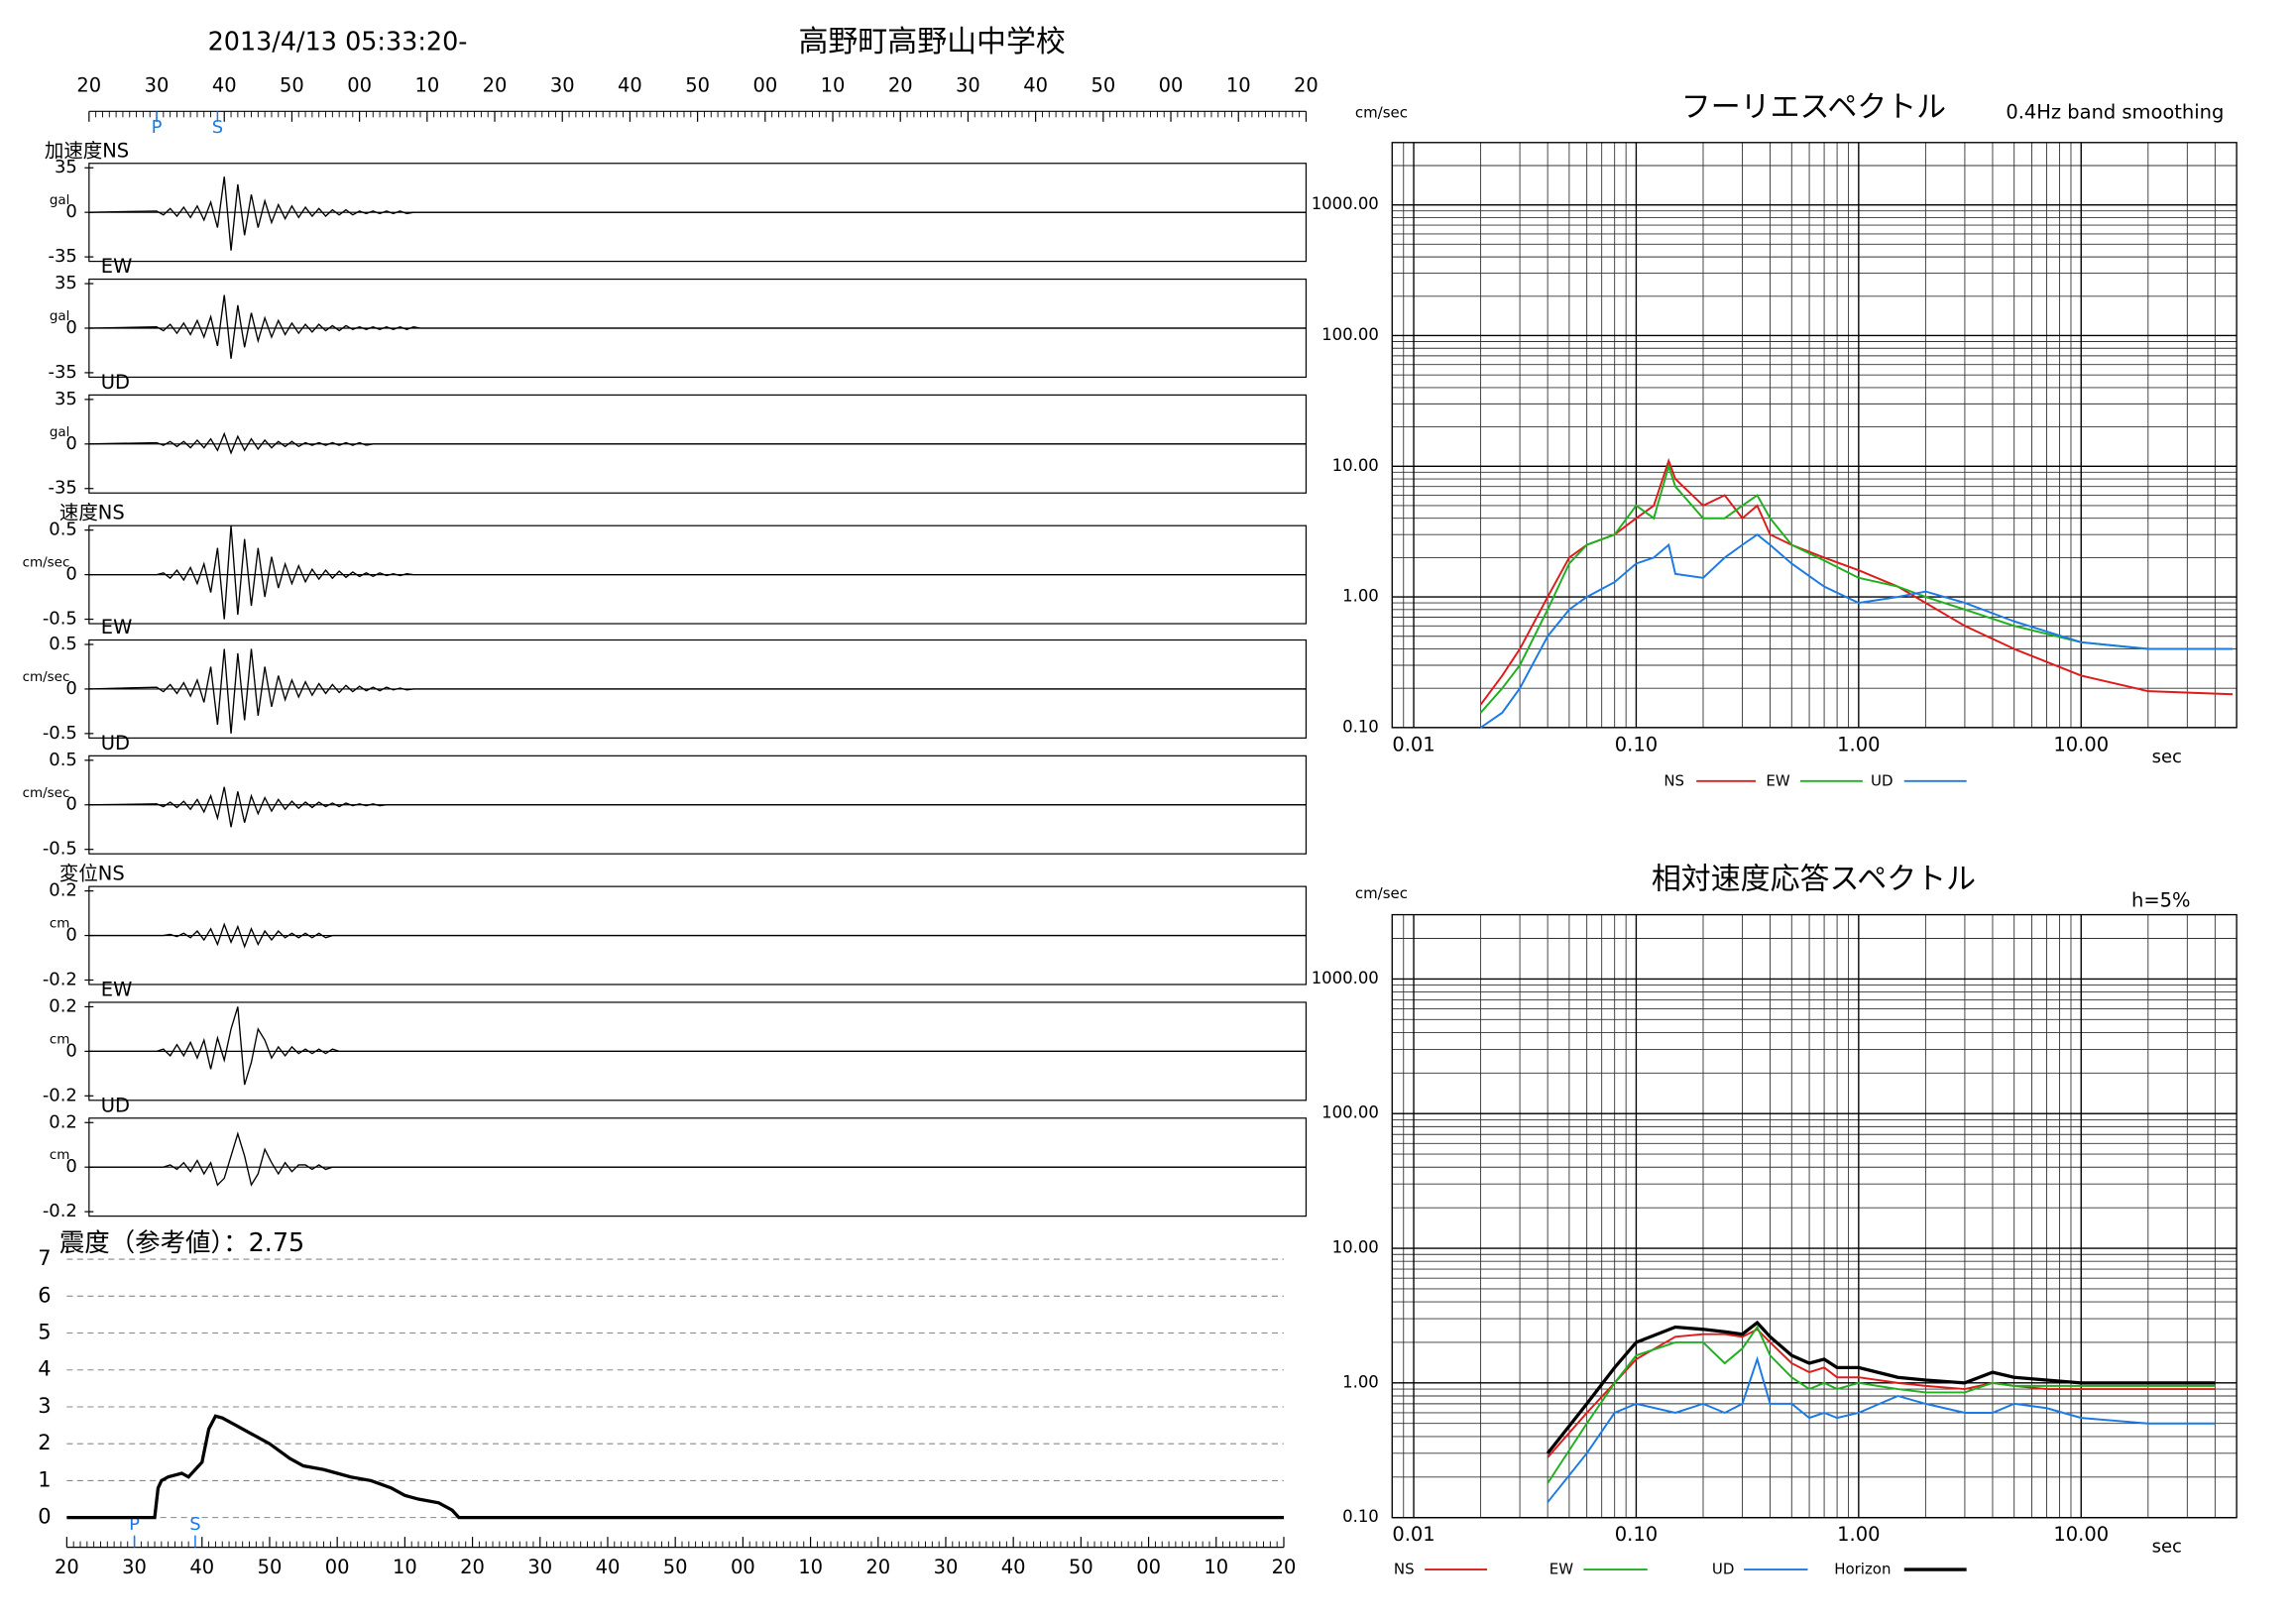  Describe the element at coordinates (63, 644) in the screenshot. I see `y-tick-label: 0.5` at that location.